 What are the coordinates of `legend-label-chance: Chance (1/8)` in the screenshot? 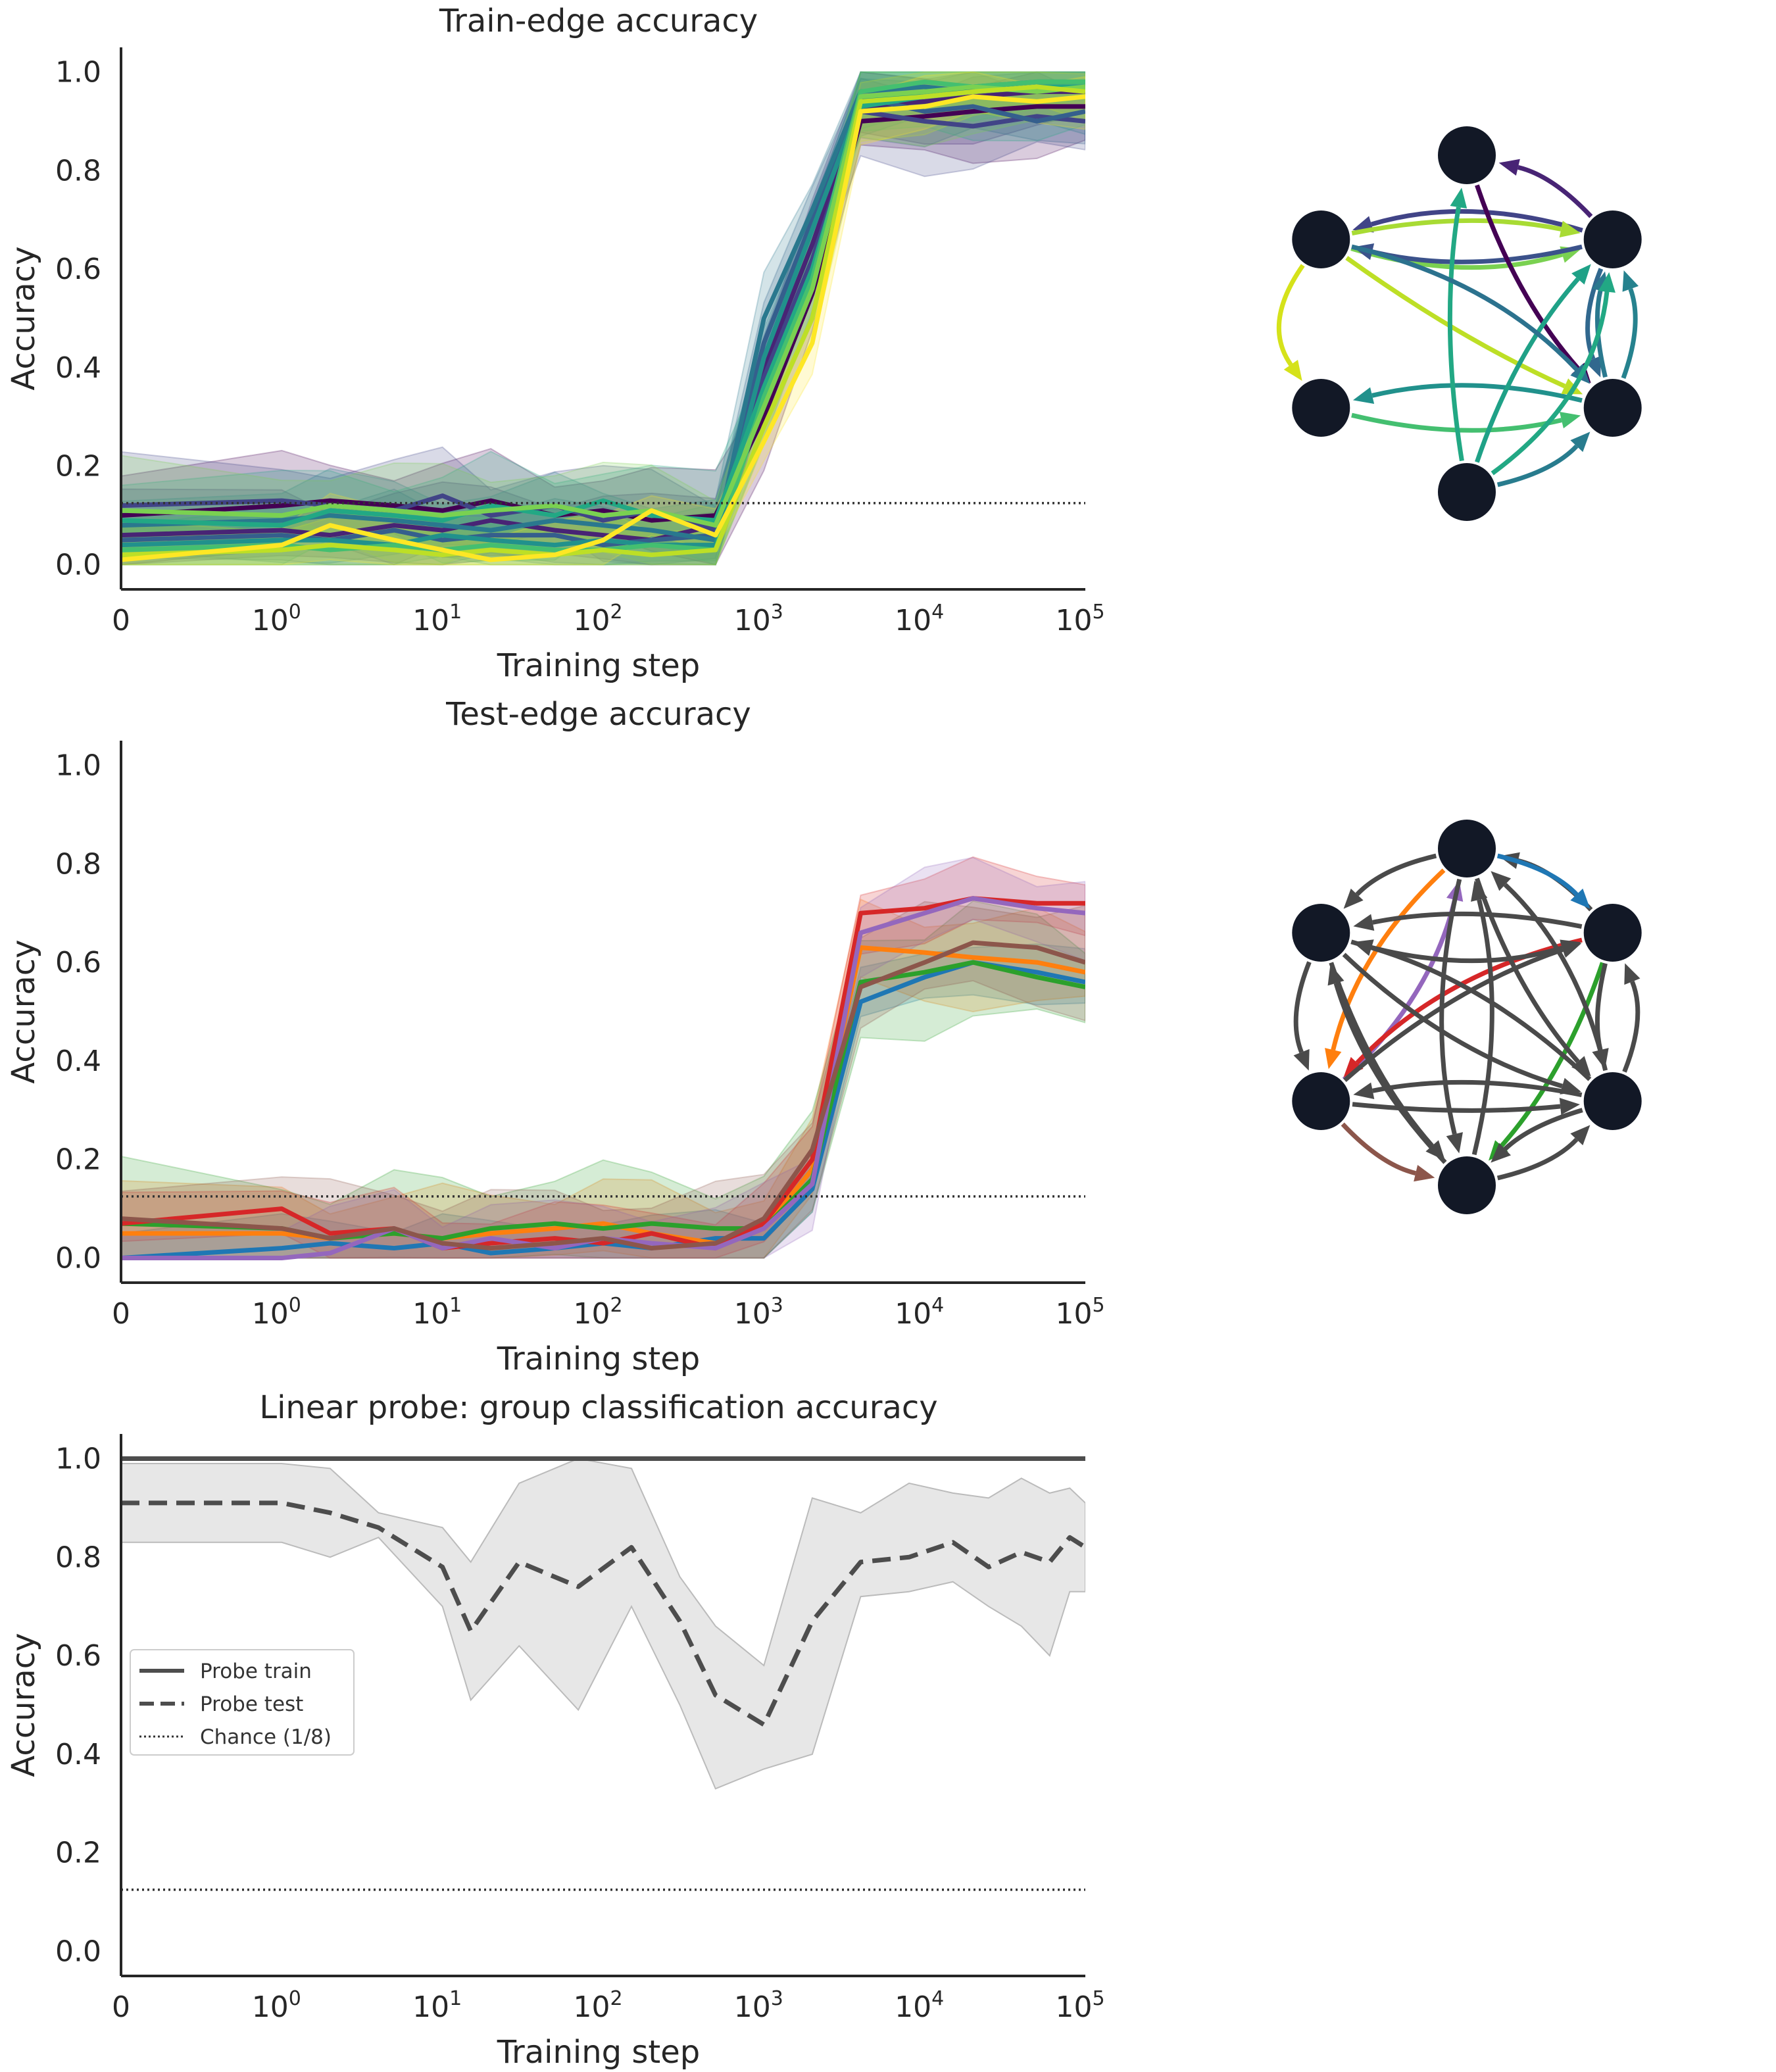 It's located at (266, 1737).